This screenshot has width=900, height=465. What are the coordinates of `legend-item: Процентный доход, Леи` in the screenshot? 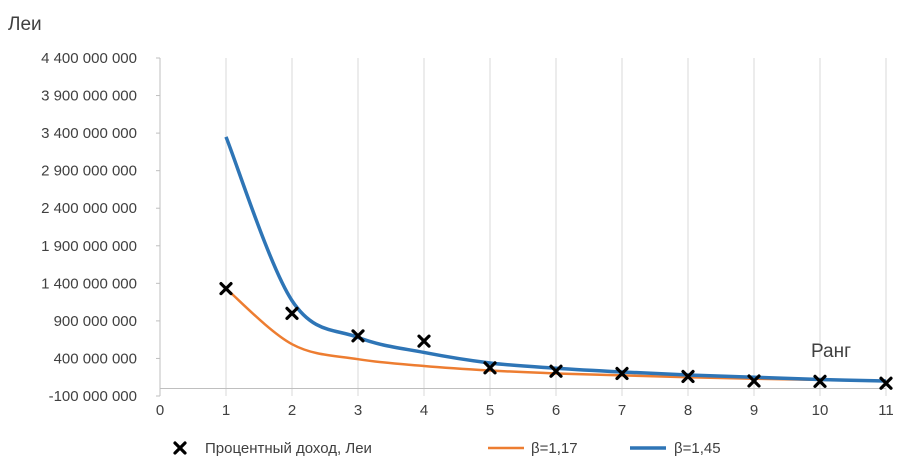 It's located at (272, 448).